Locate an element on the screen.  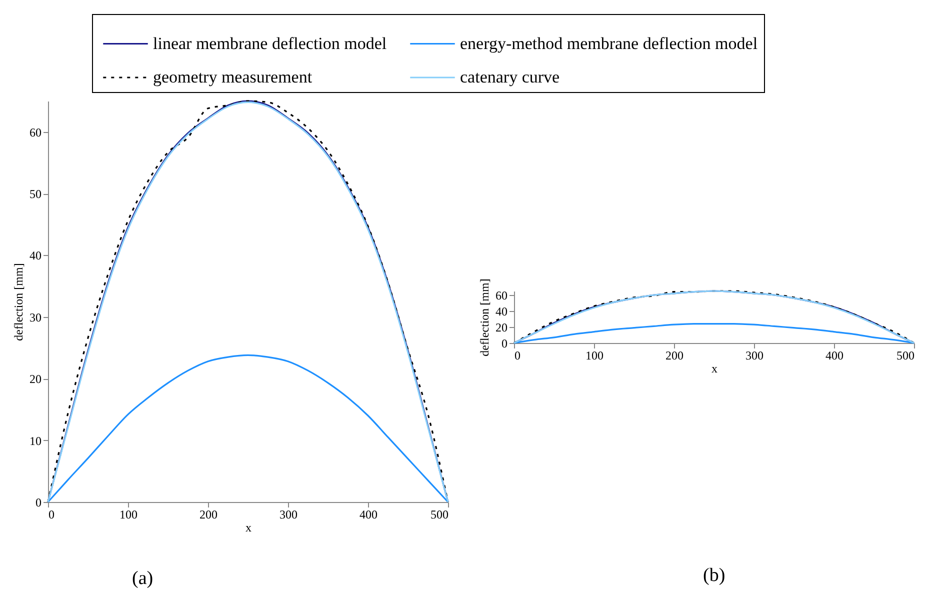
y-tick-label: 10 is located at coordinates (36, 441).